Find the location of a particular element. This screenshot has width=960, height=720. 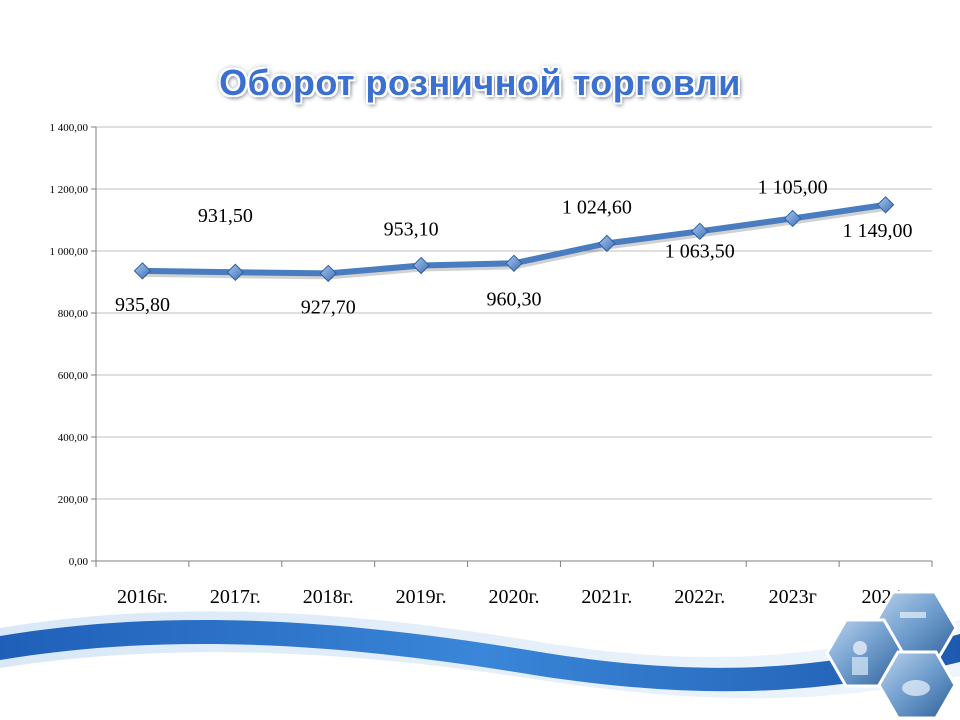

hexagon-photo-cluster is located at coordinates (891, 655).